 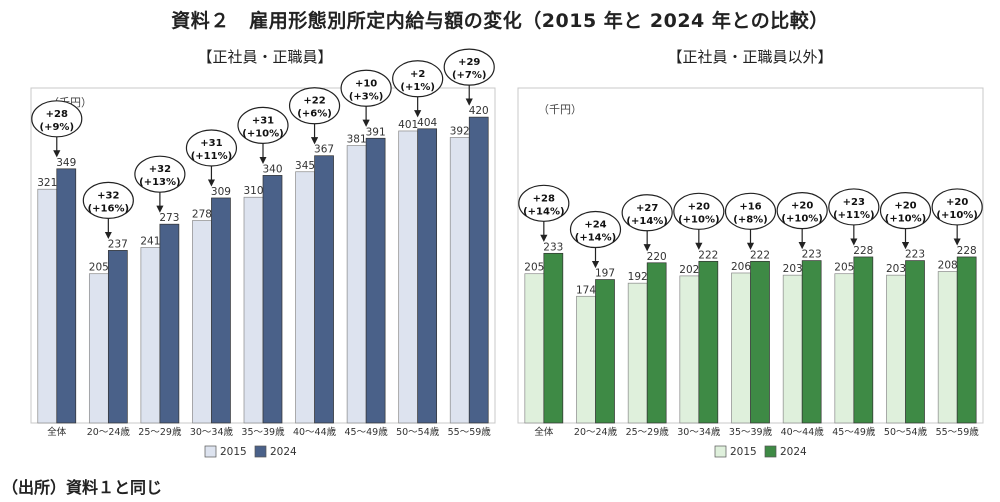 I want to click on regular-annotation-diff: +22, so click(x=314, y=101).